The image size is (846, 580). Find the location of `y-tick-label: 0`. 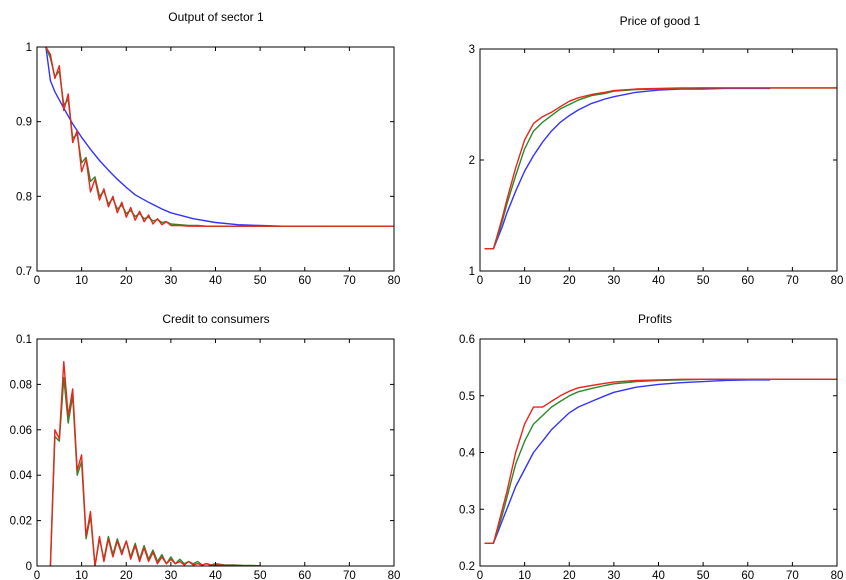

y-tick-label: 0 is located at coordinates (29, 567).